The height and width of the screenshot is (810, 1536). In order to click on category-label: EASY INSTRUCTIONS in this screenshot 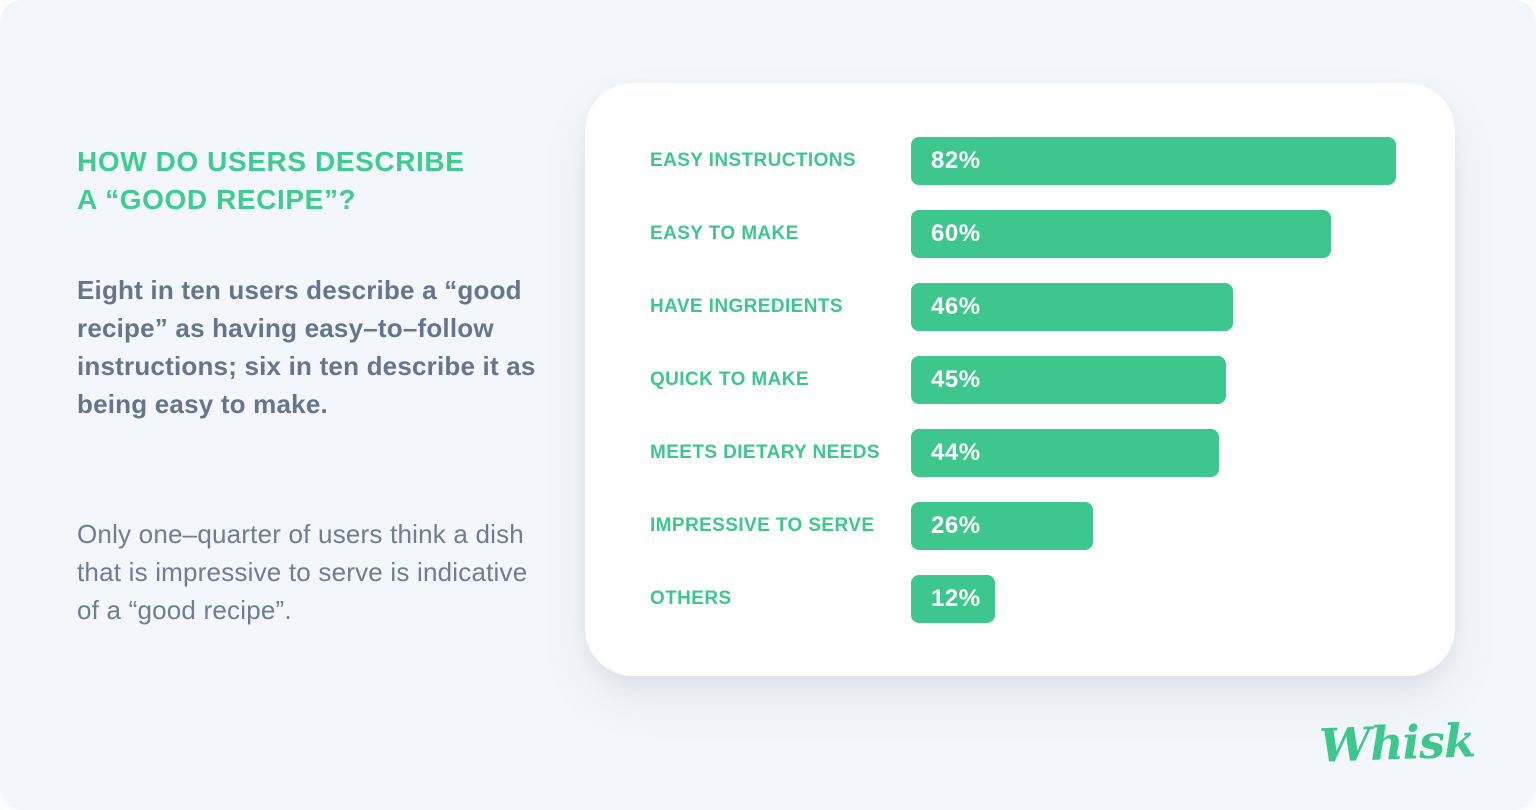, I will do `click(753, 160)`.